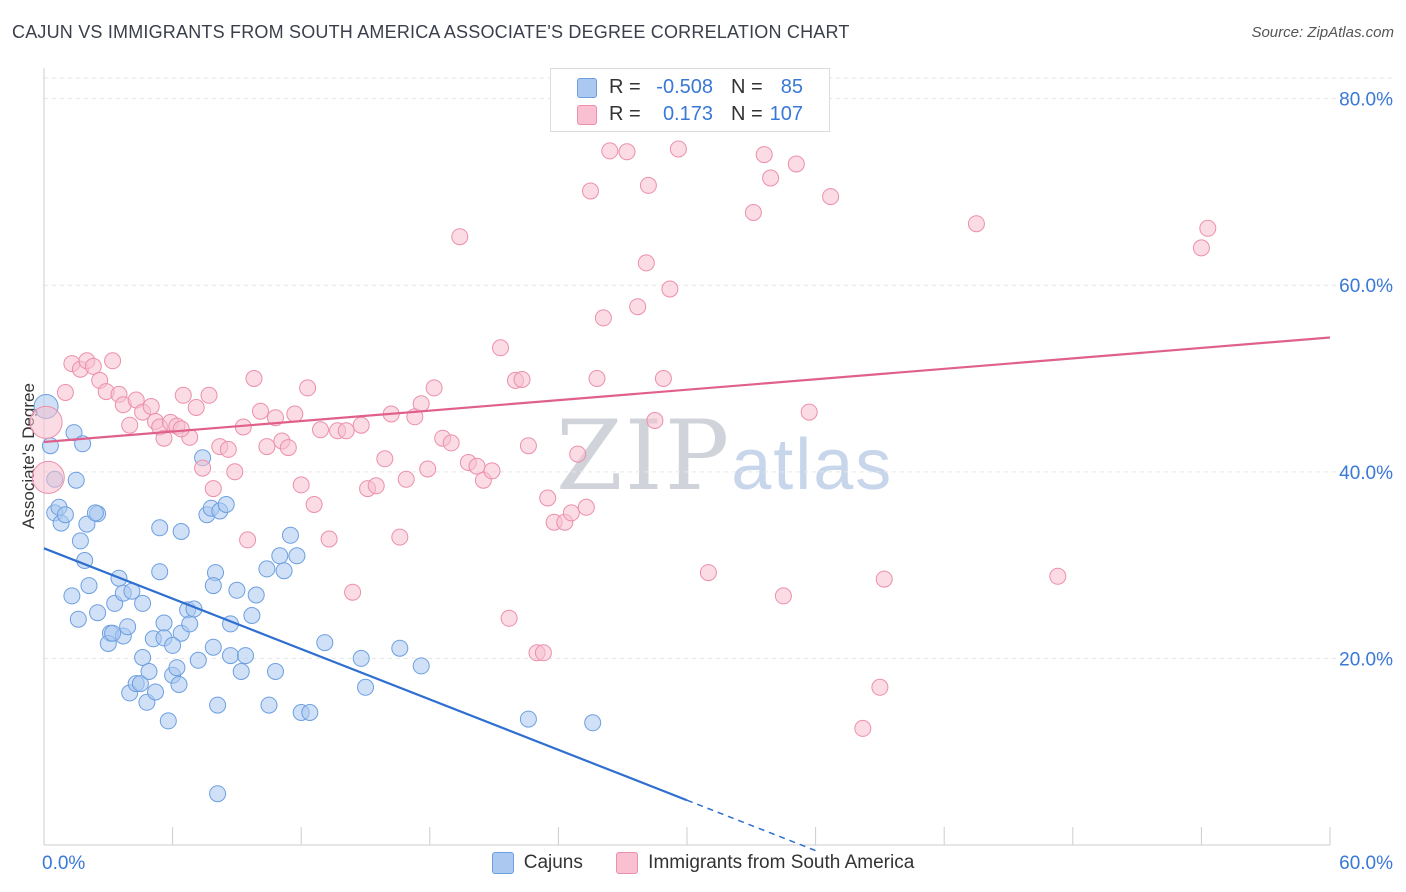  I want to click on x-tick-label: 0.0%, so click(63, 863).